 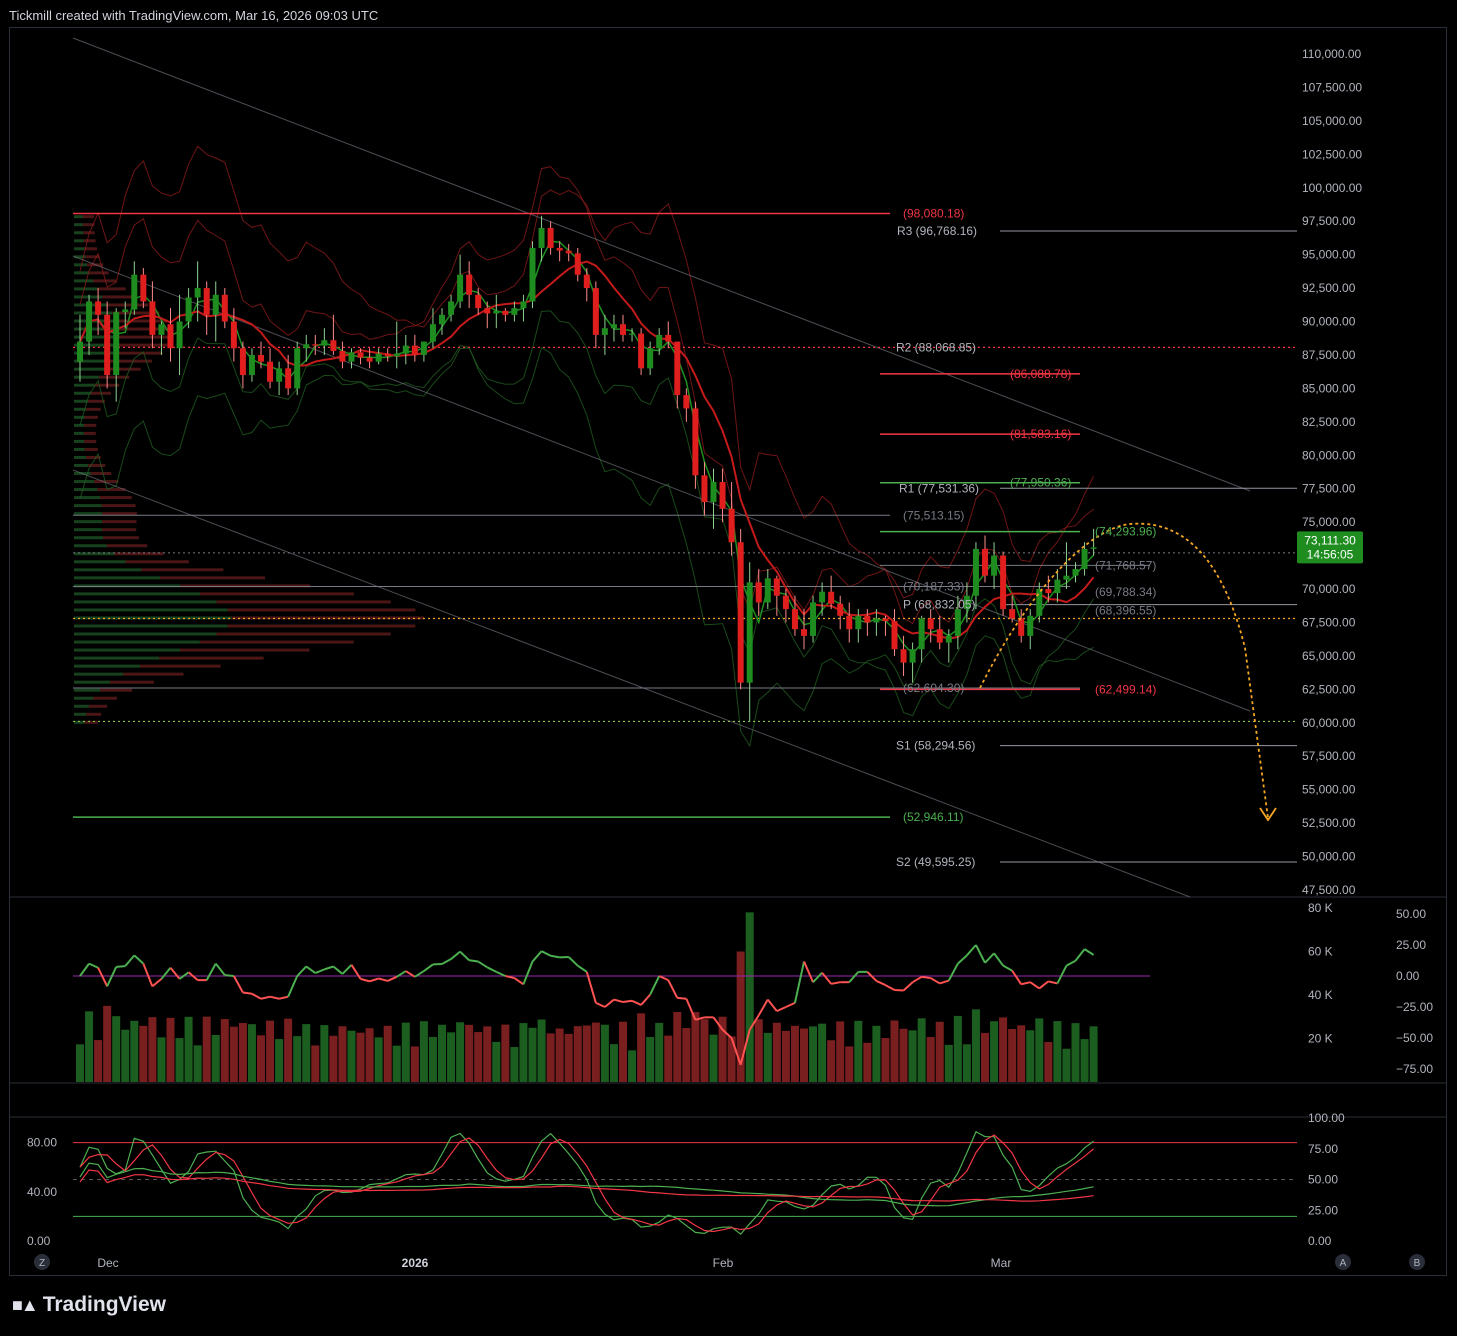 What do you see at coordinates (933, 515) in the screenshot?
I see `level-label: (75,513.15)` at bounding box center [933, 515].